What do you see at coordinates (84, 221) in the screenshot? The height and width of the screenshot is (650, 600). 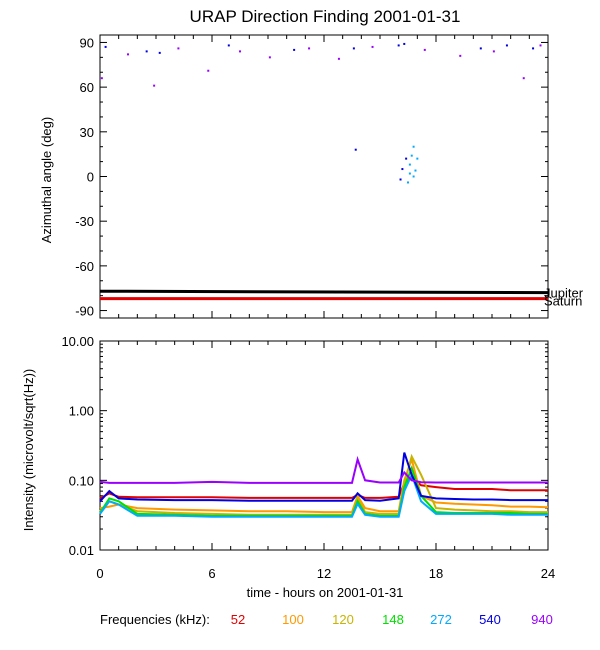 I see `y-tick-label: -30` at bounding box center [84, 221].